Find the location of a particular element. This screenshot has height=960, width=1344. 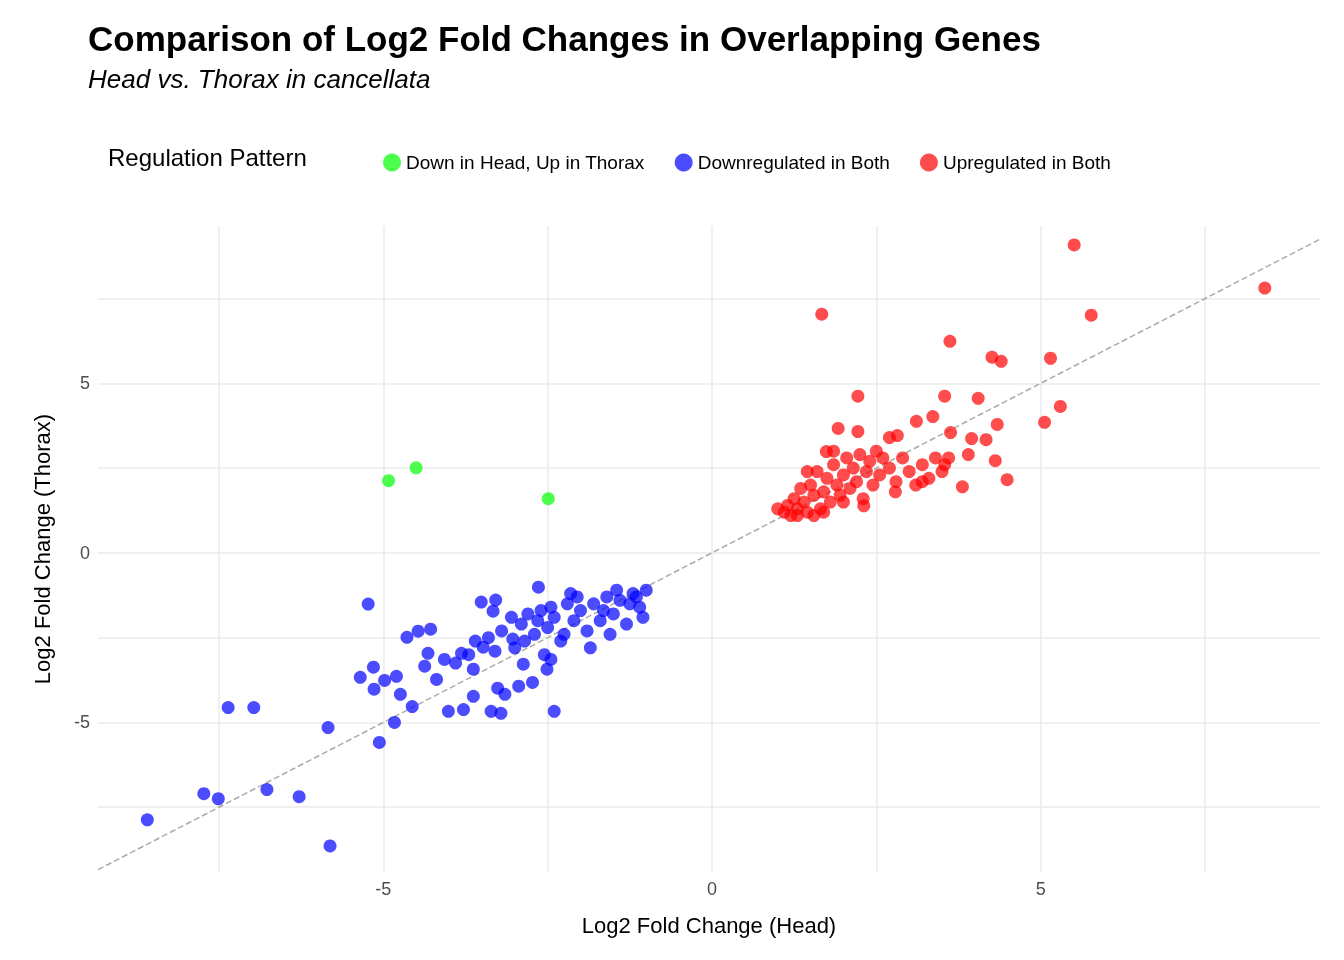

x-tick-label: -5 is located at coordinates (383, 889).